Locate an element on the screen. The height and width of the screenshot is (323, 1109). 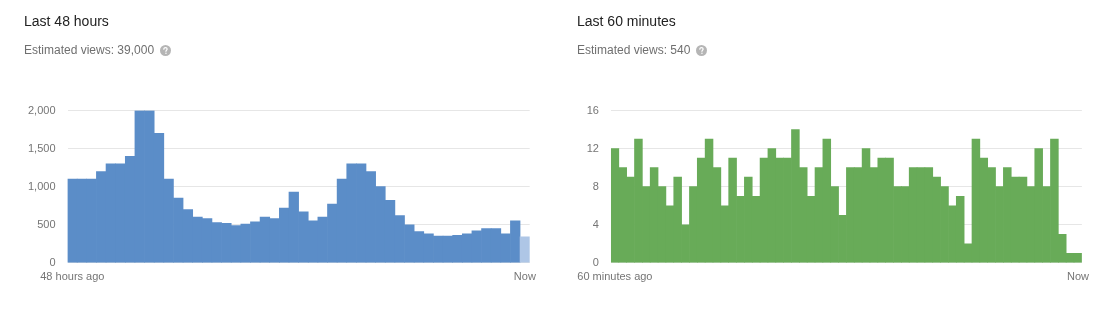
y-tick-label: 4 is located at coordinates (595, 223).